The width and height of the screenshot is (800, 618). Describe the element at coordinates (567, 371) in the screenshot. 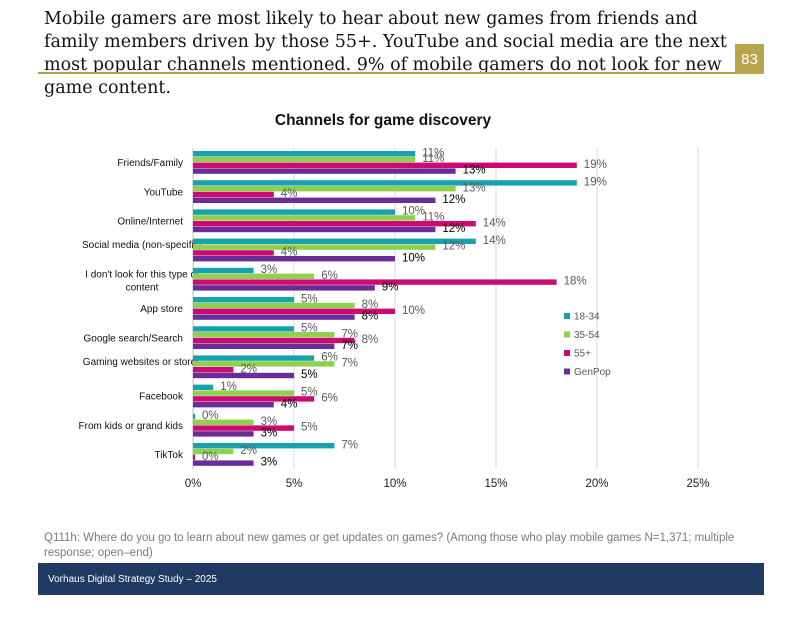

I see `legend-swatch-genpop` at that location.